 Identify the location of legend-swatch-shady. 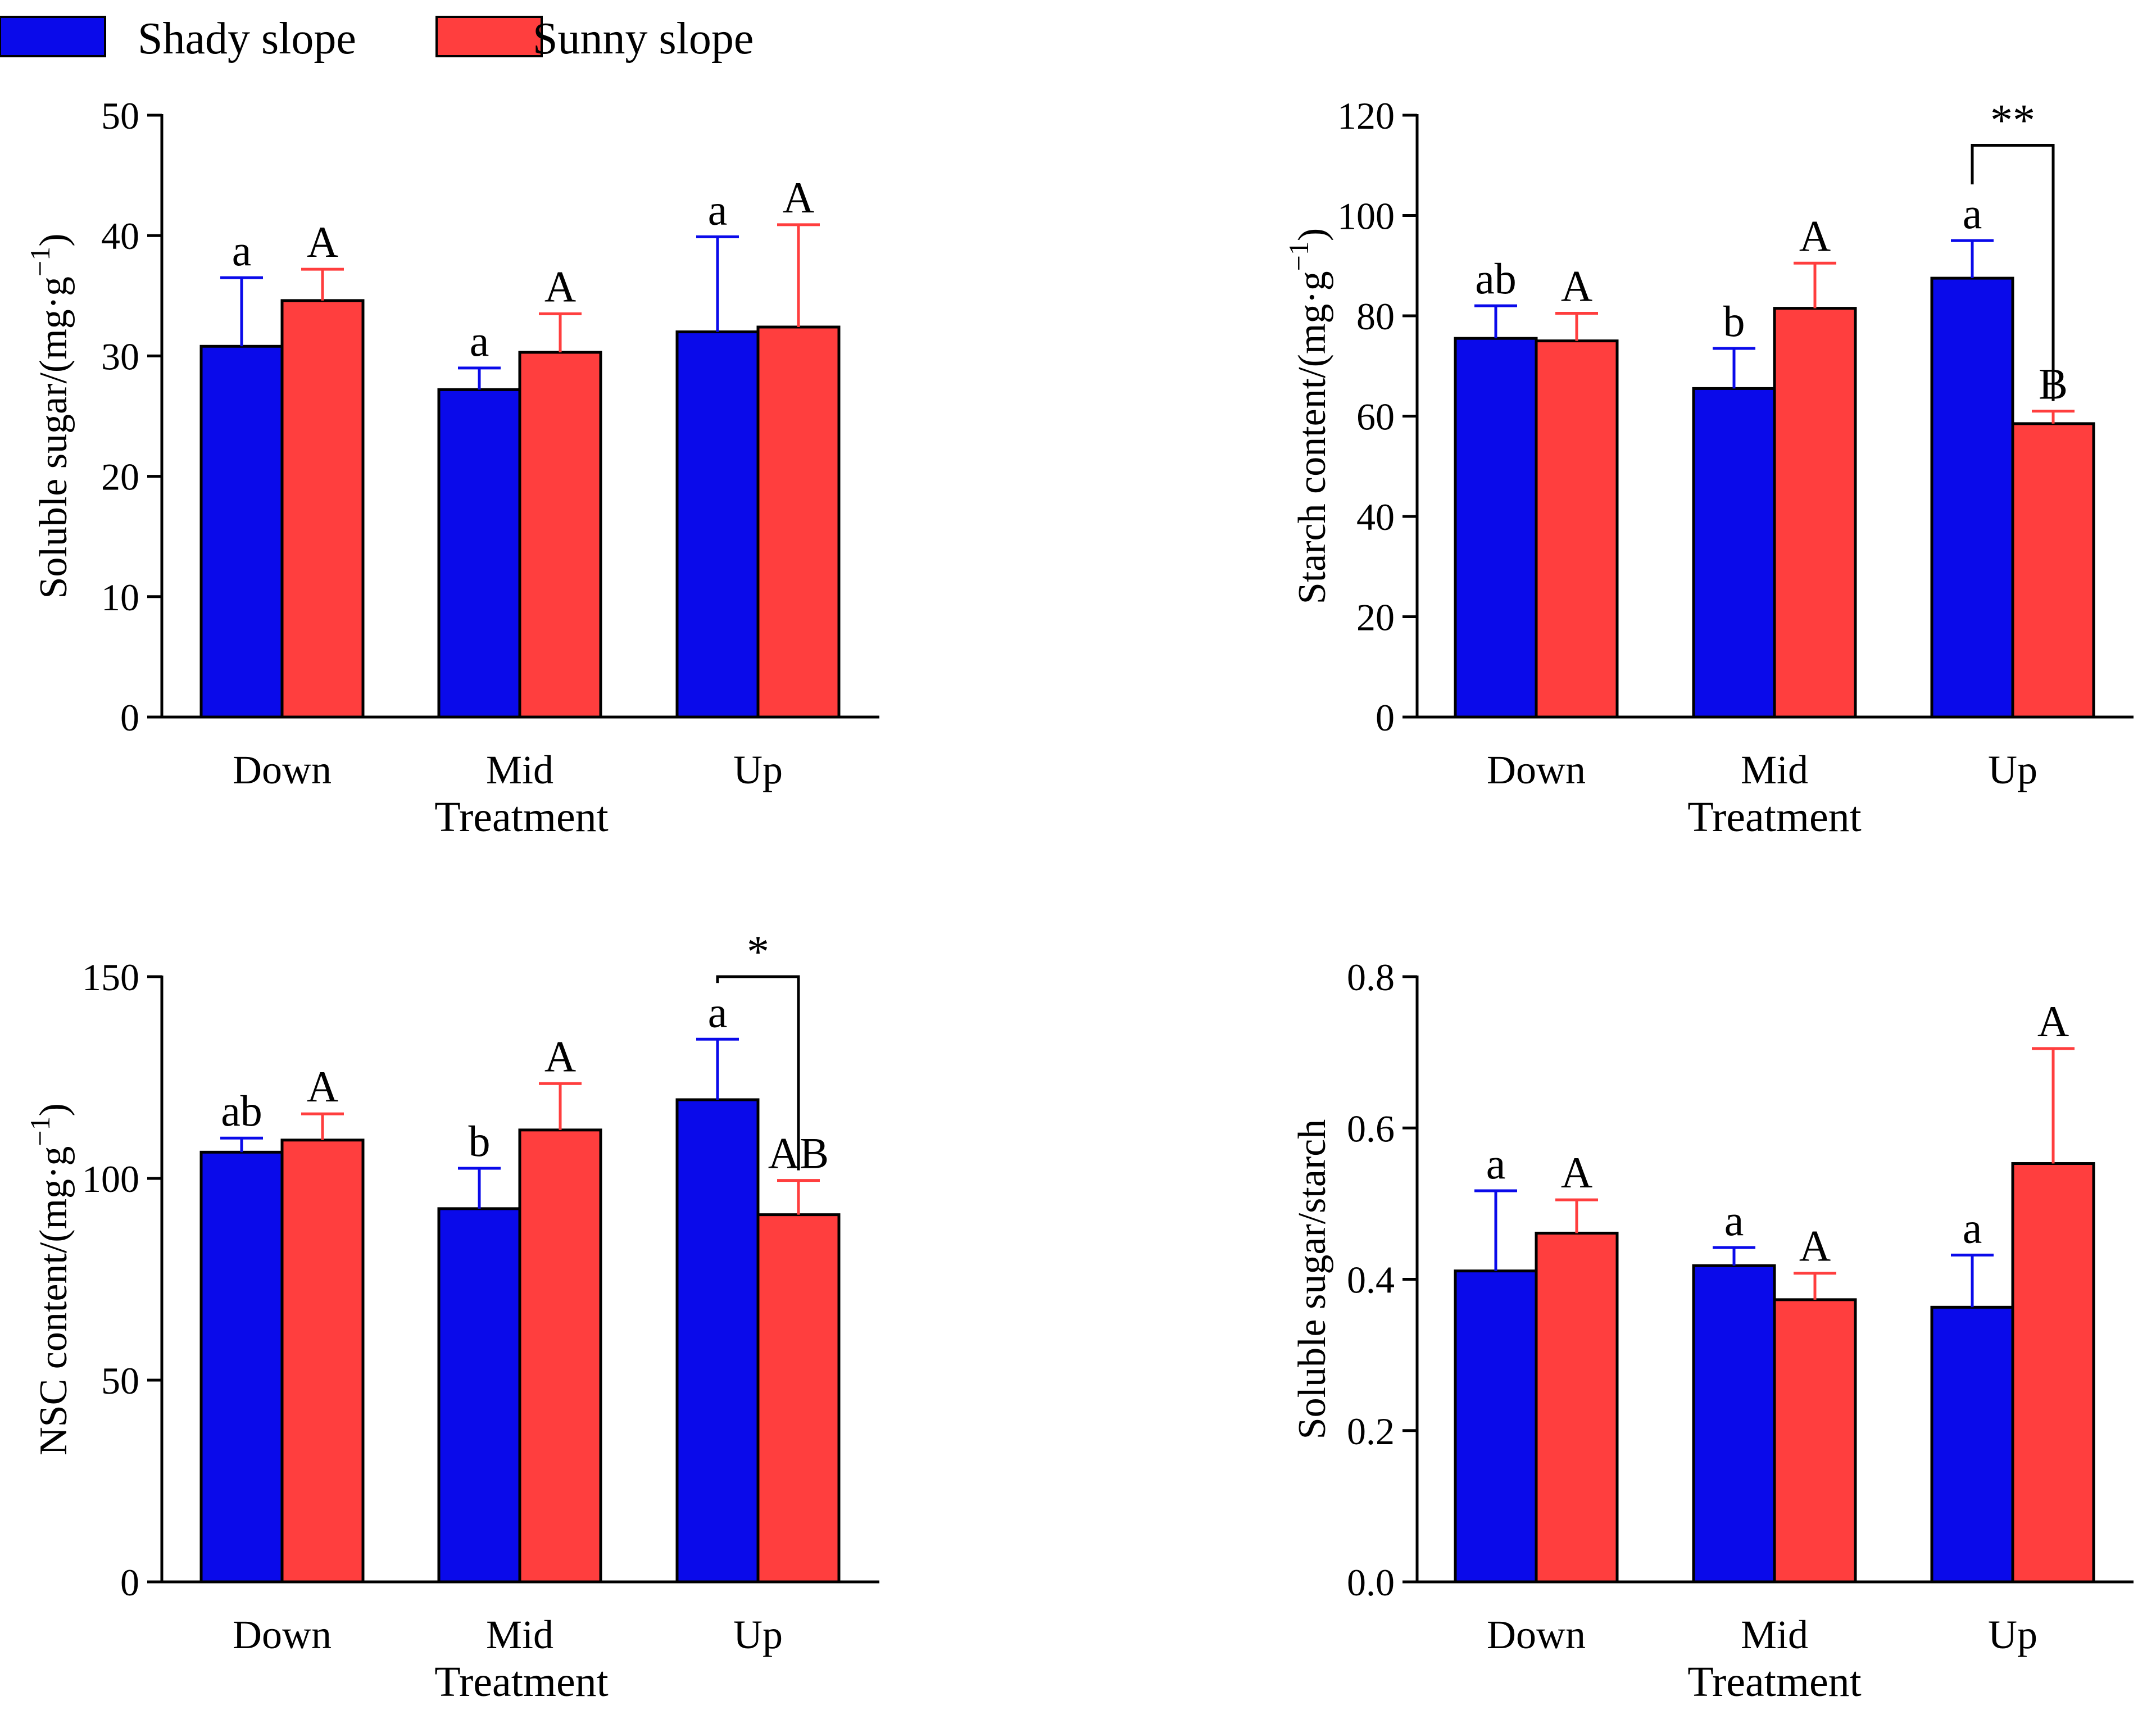
(53, 37).